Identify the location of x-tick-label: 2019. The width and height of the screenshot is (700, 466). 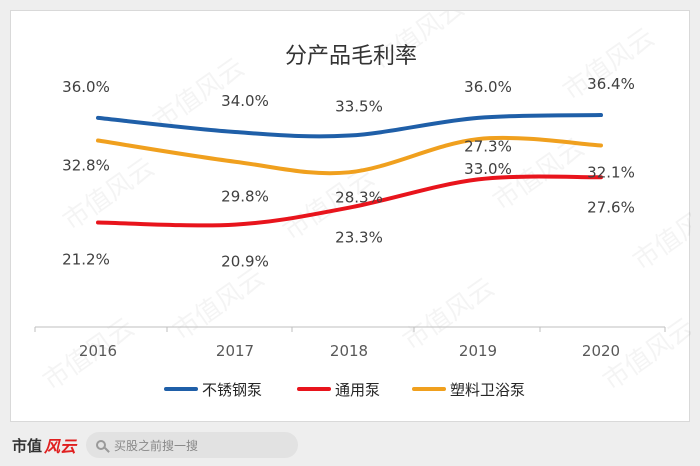
(478, 351).